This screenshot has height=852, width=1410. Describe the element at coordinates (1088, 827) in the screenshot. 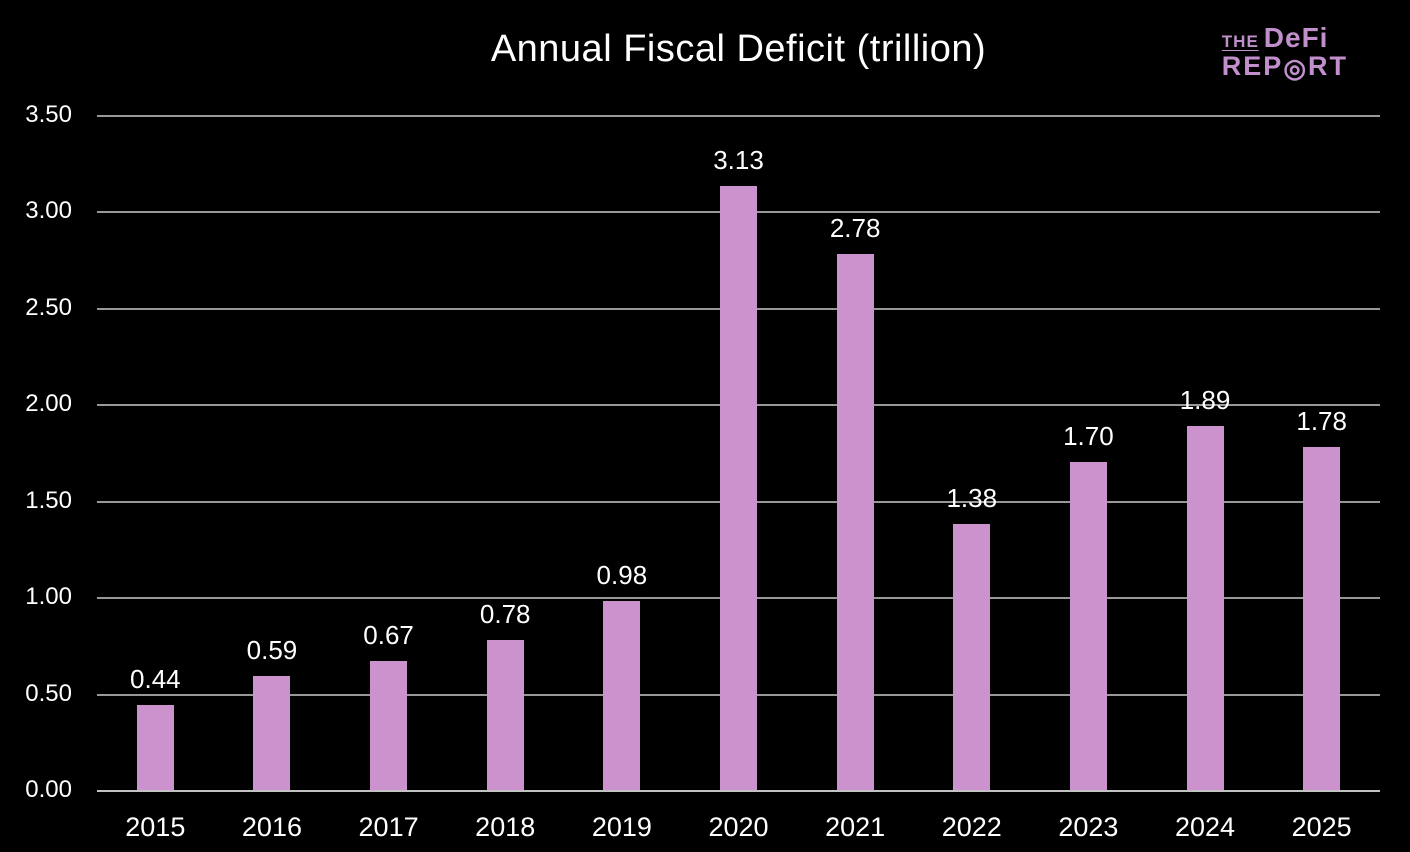

I see `x-tick-label-2023: 2023` at that location.